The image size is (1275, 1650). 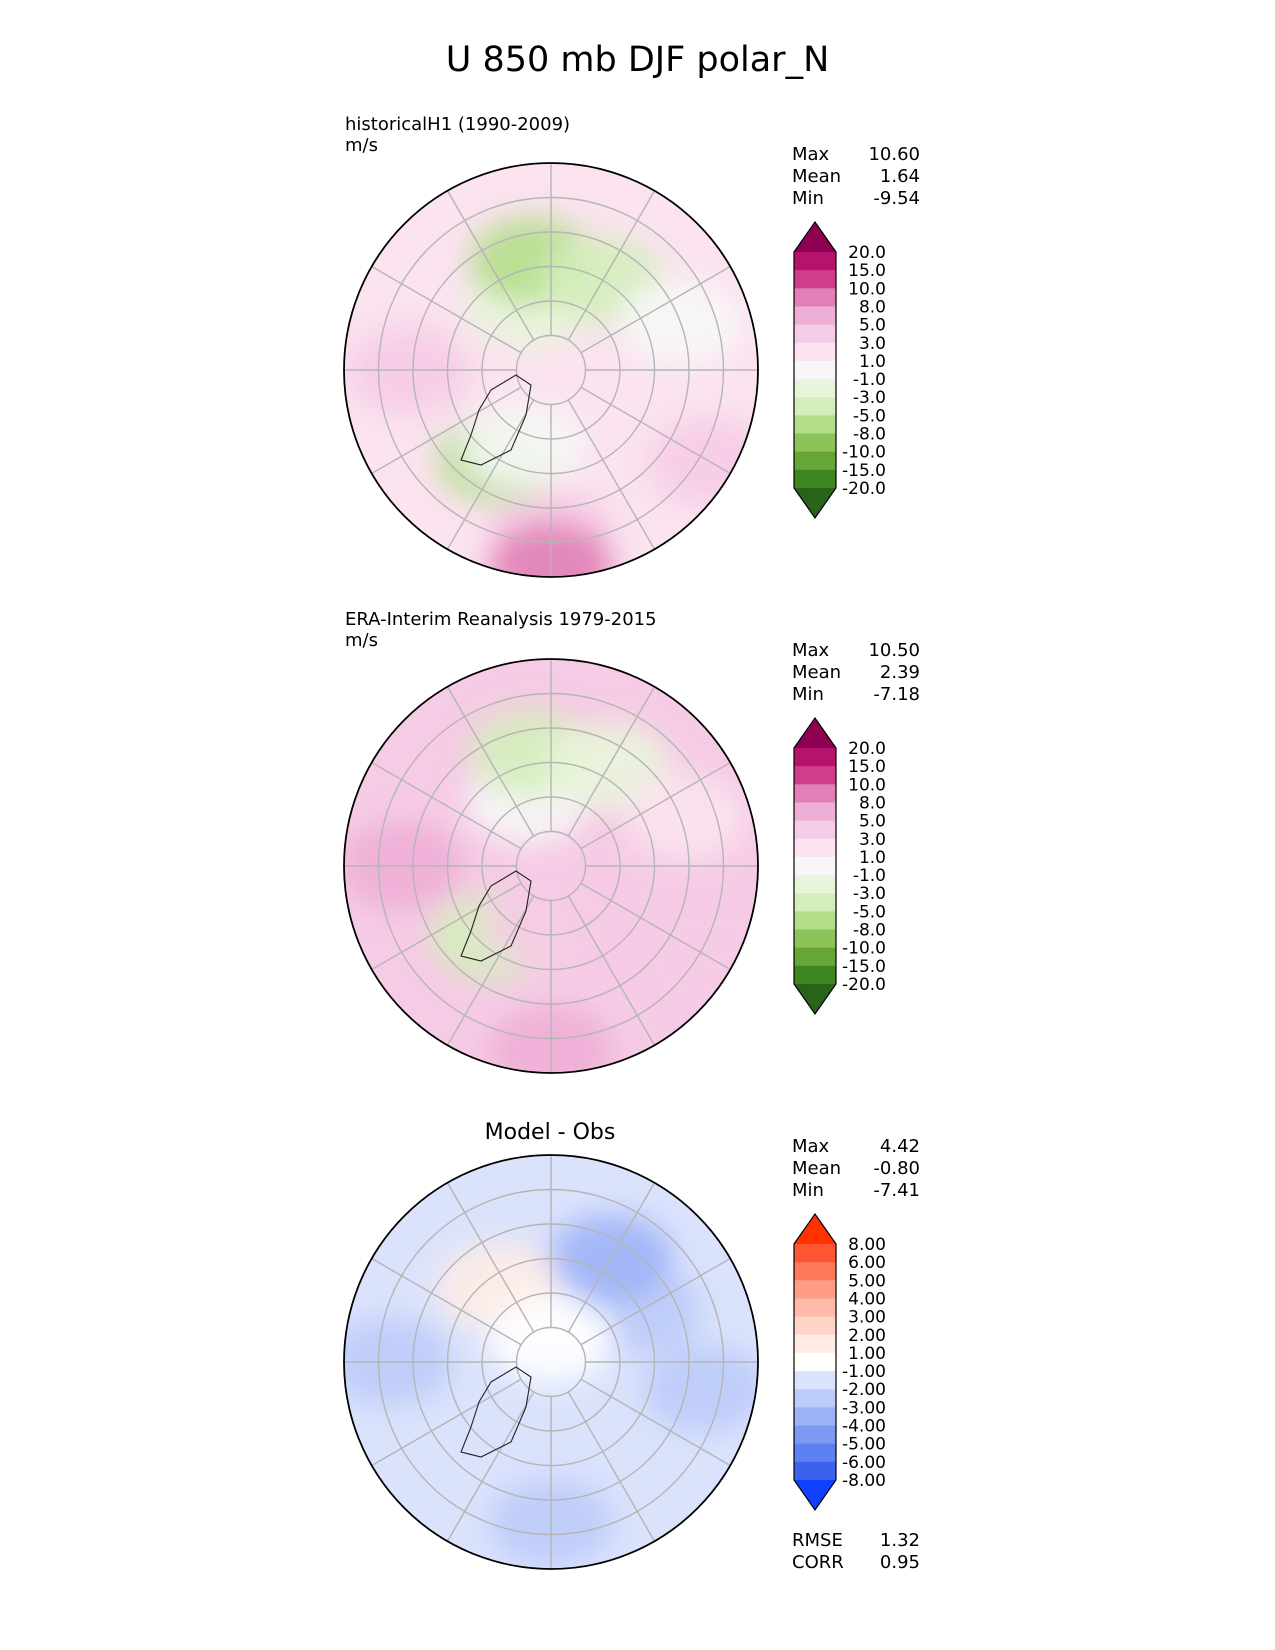 I want to click on panel-1-map, so click(x=551, y=370).